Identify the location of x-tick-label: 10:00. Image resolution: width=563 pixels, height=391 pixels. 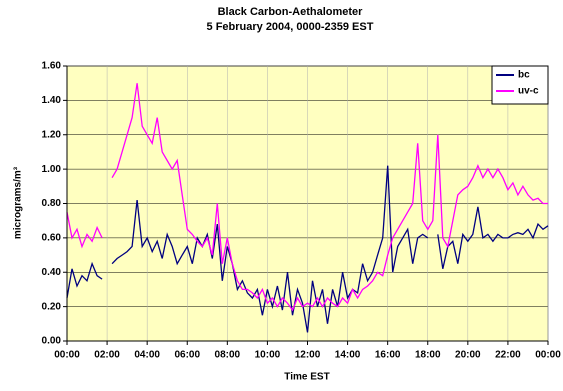
(268, 355).